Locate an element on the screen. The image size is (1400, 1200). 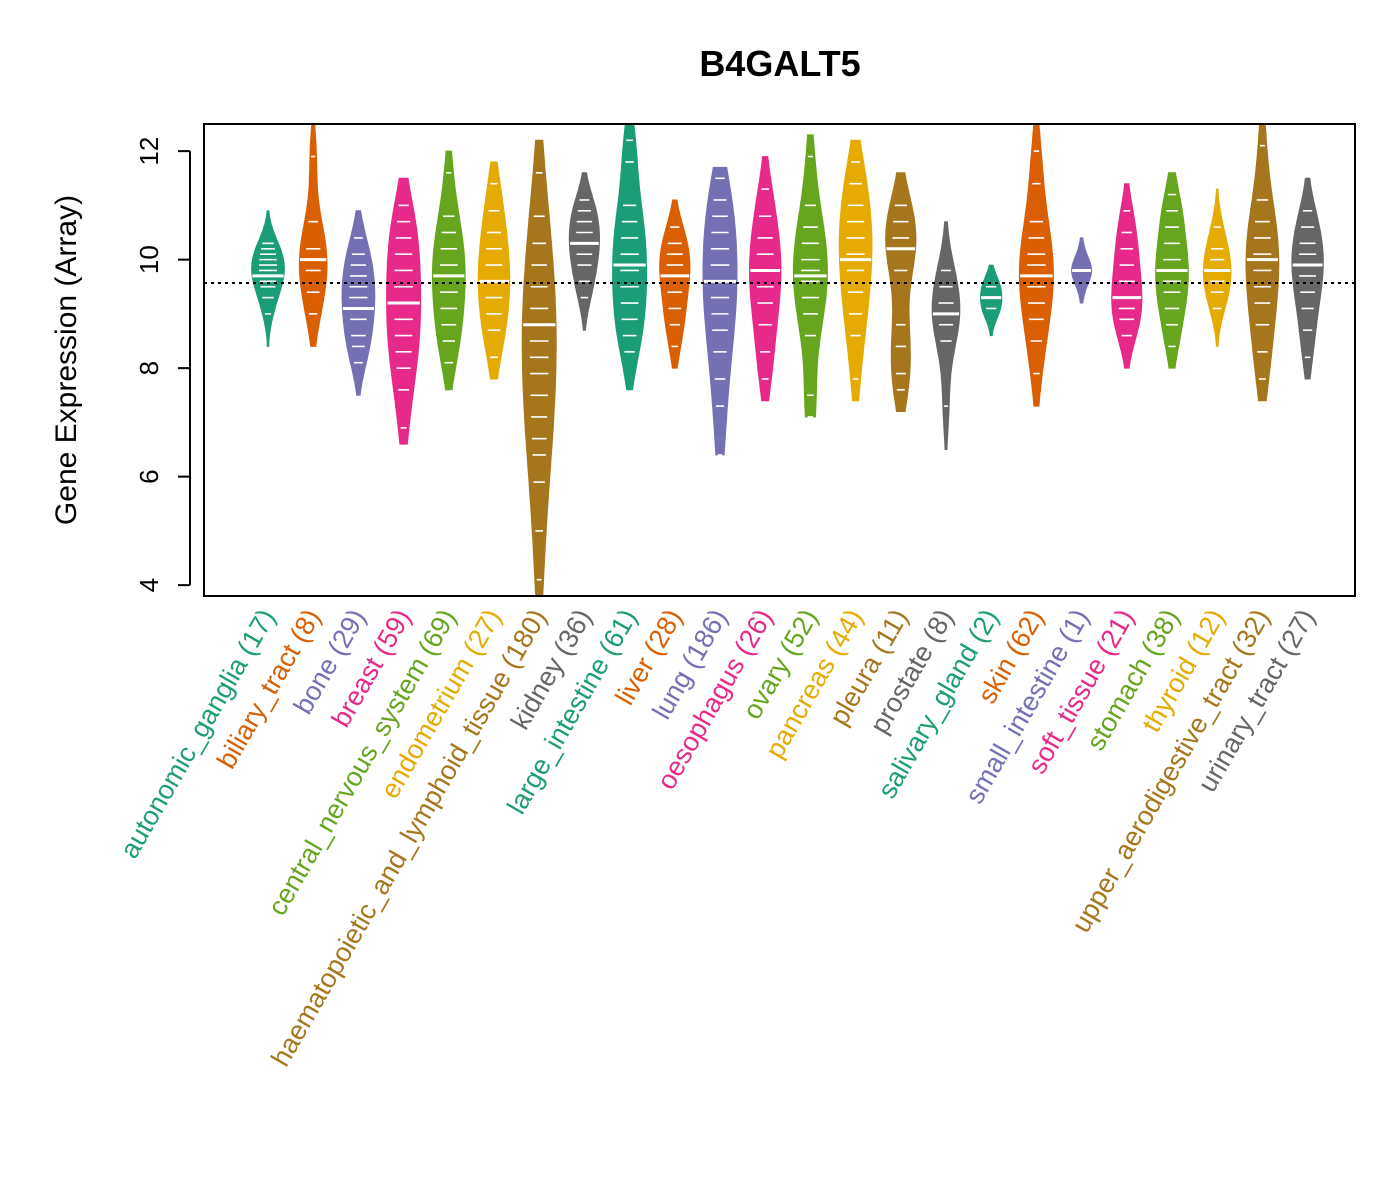
y-tick-label: 4 is located at coordinates (149, 585).